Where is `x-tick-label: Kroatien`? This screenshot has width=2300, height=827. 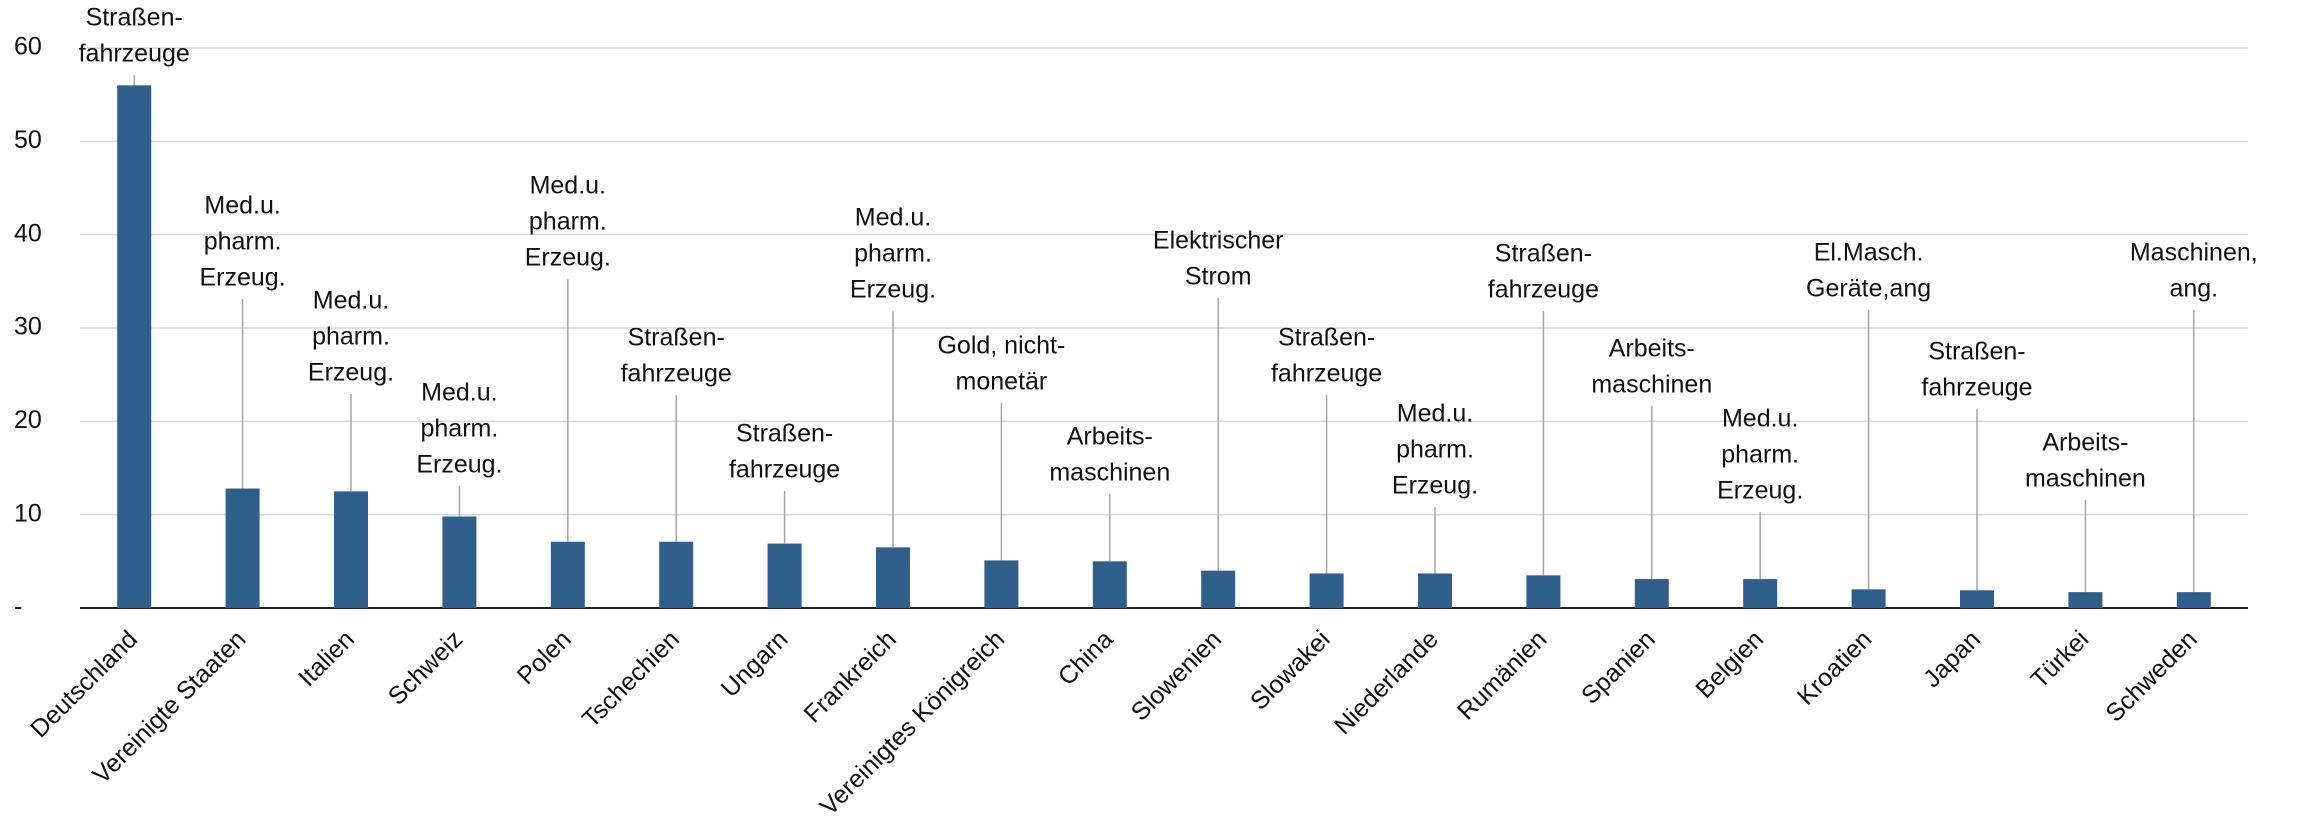
x-tick-label: Kroatien is located at coordinates (1835, 668).